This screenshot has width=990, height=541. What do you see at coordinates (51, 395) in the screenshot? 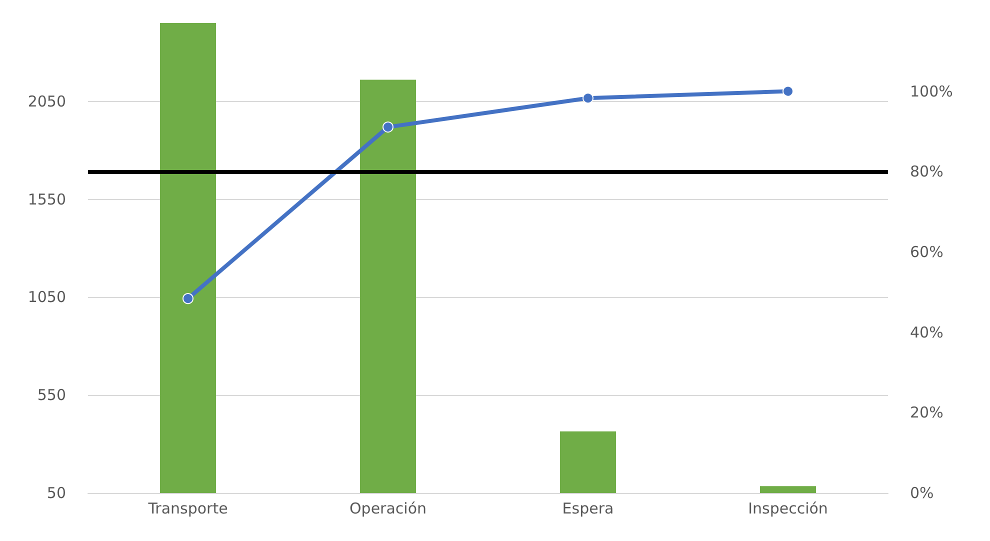
I see `y-tick-label: 550` at bounding box center [51, 395].